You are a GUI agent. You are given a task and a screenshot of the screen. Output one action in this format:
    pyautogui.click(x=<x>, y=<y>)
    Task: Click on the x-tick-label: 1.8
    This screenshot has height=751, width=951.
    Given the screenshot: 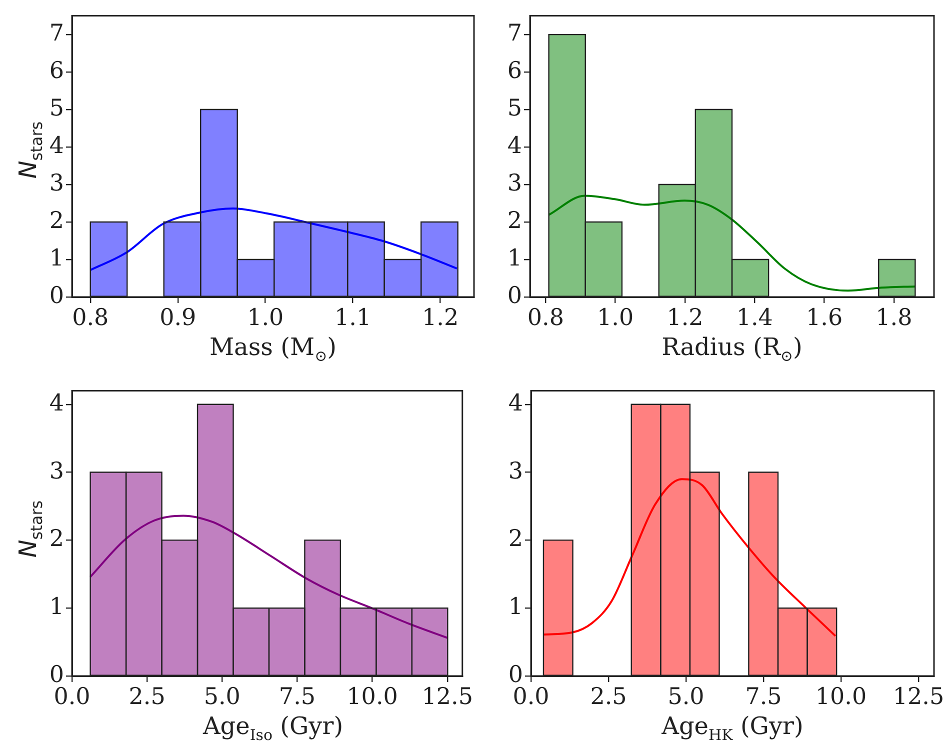 What is the action you would take?
    pyautogui.click(x=894, y=317)
    